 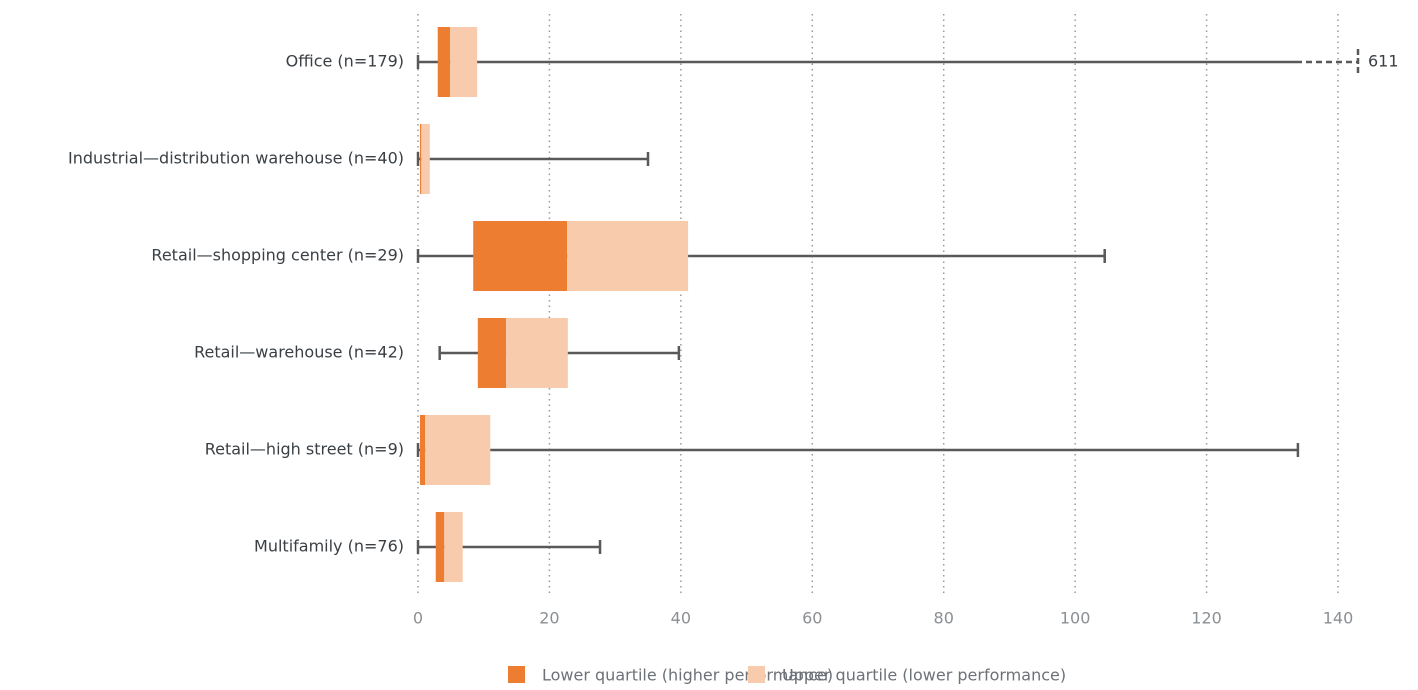 What do you see at coordinates (329, 546) in the screenshot?
I see `category-label: Multifamily (n=76)` at bounding box center [329, 546].